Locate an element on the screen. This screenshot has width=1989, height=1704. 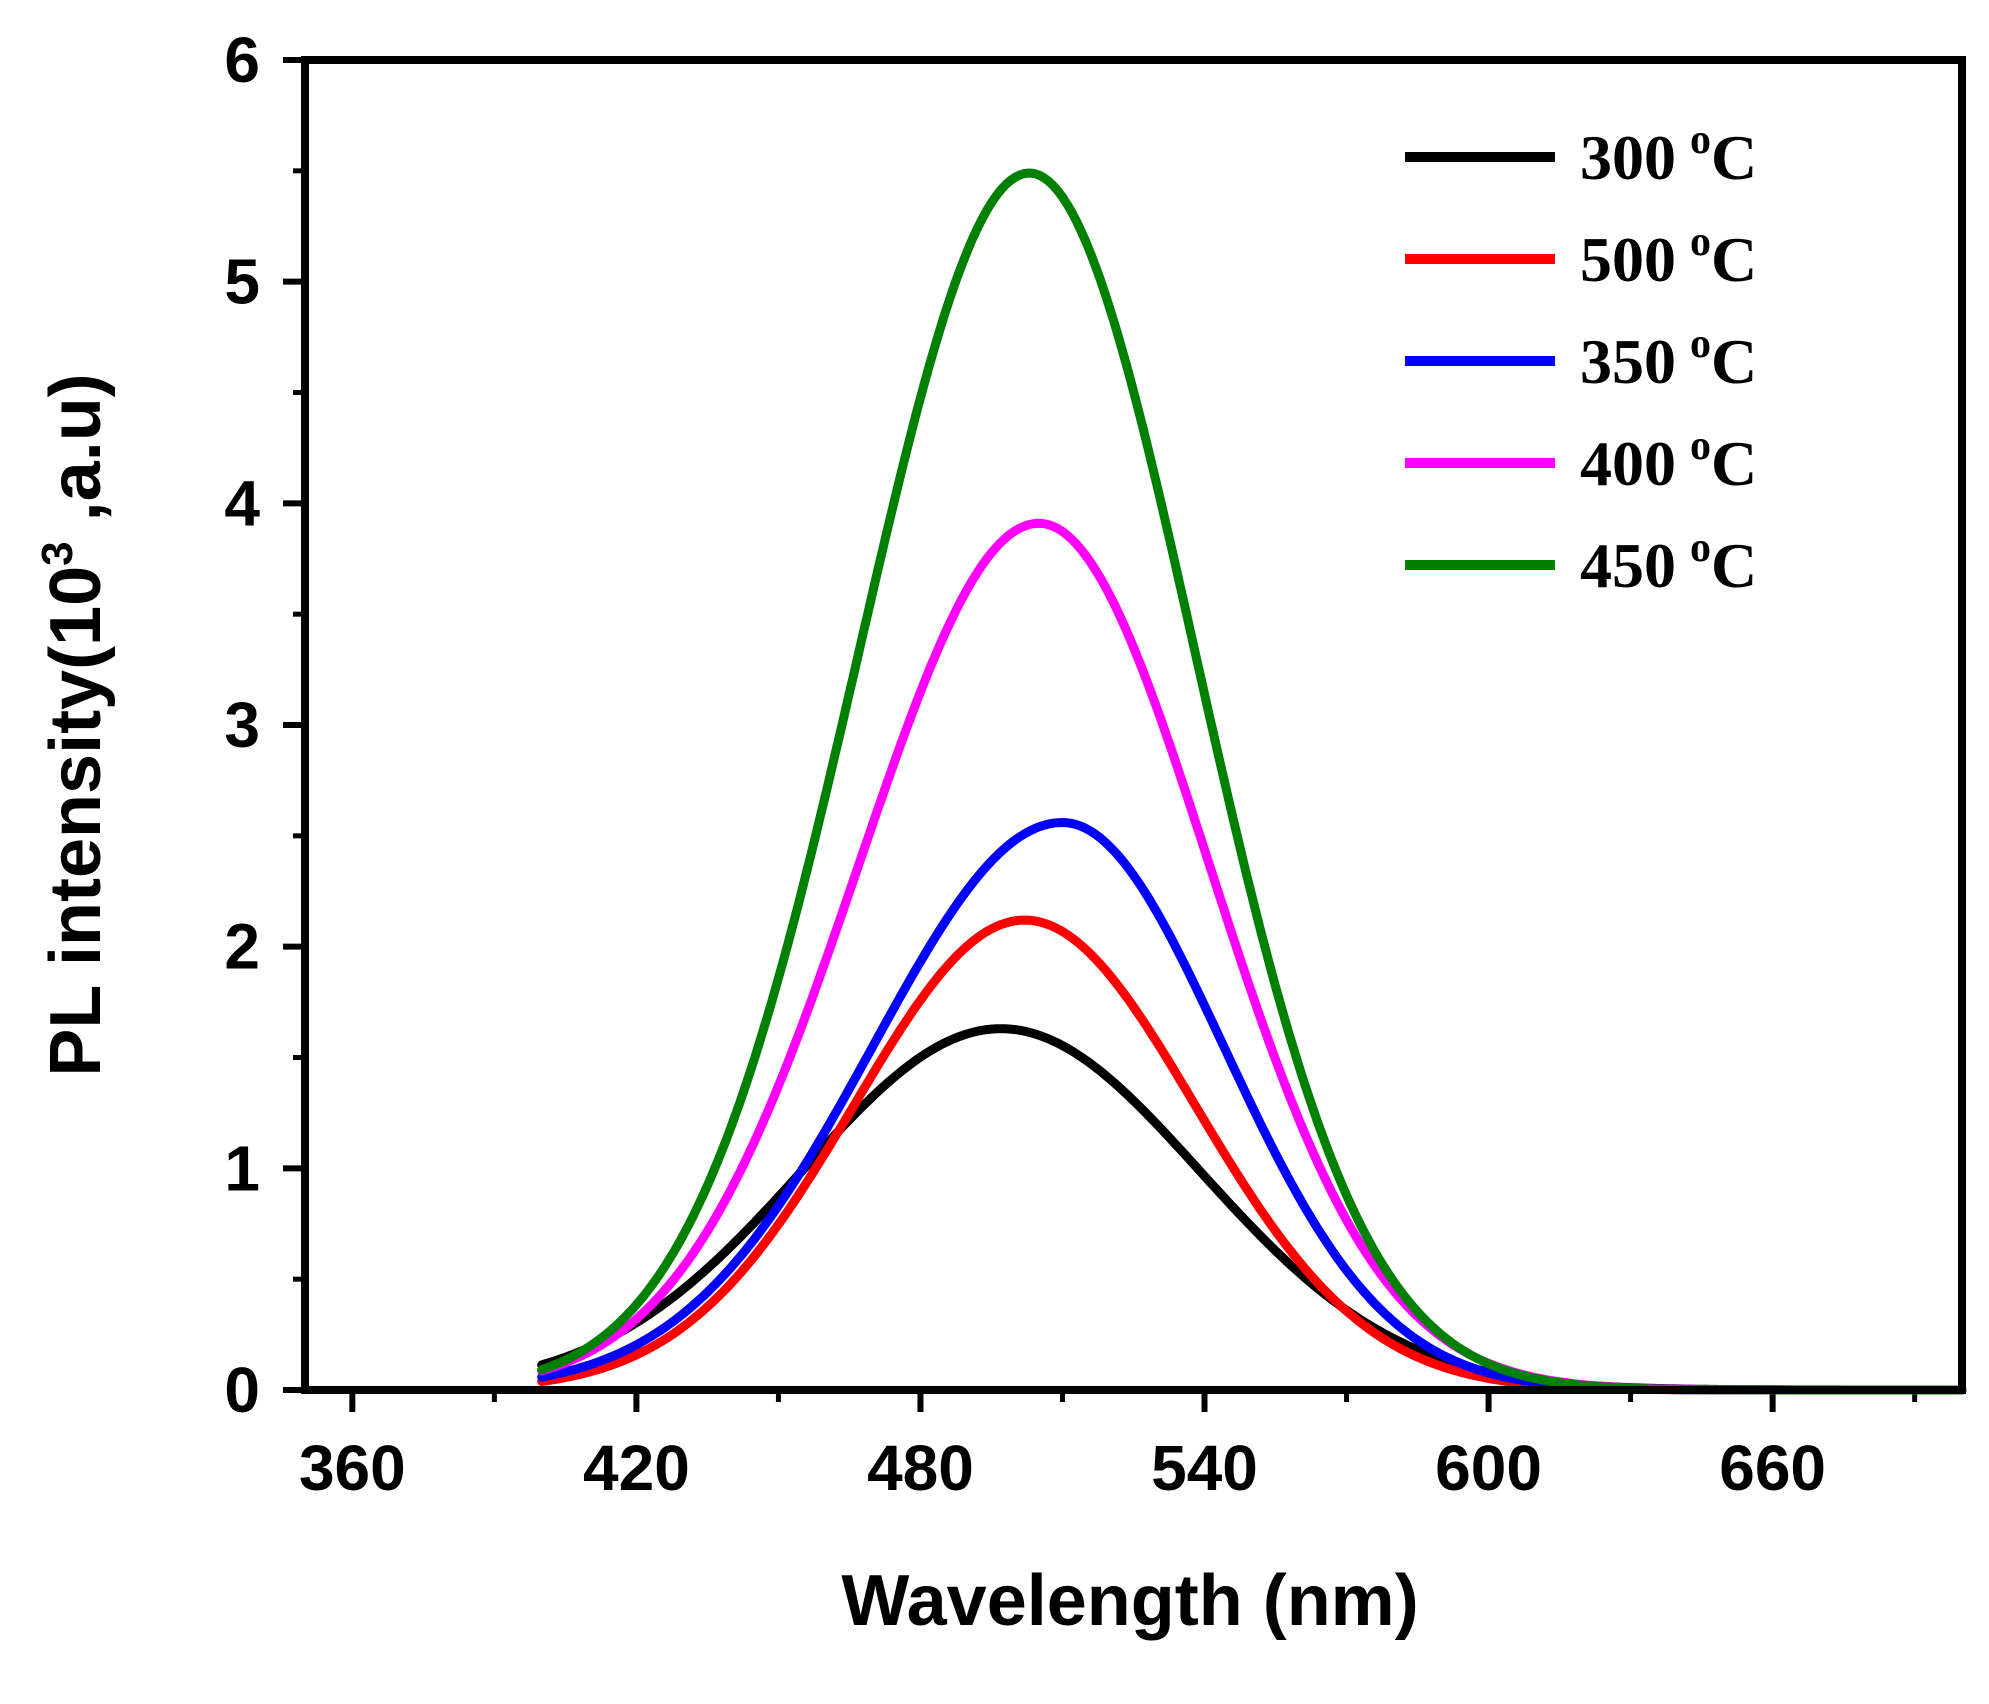
legend-label-450: 450 oC is located at coordinates (1668, 563).